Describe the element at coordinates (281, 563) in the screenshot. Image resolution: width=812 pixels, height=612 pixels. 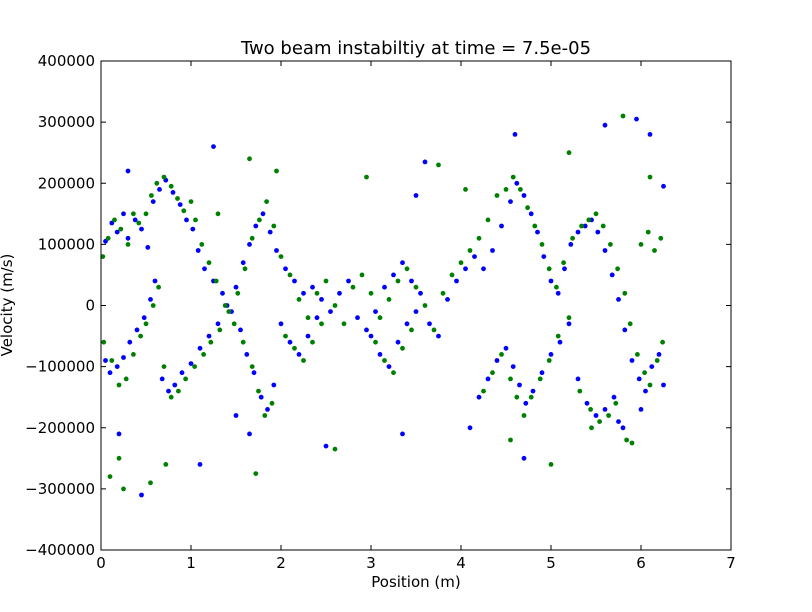
I see `x-tick-label: 2` at that location.